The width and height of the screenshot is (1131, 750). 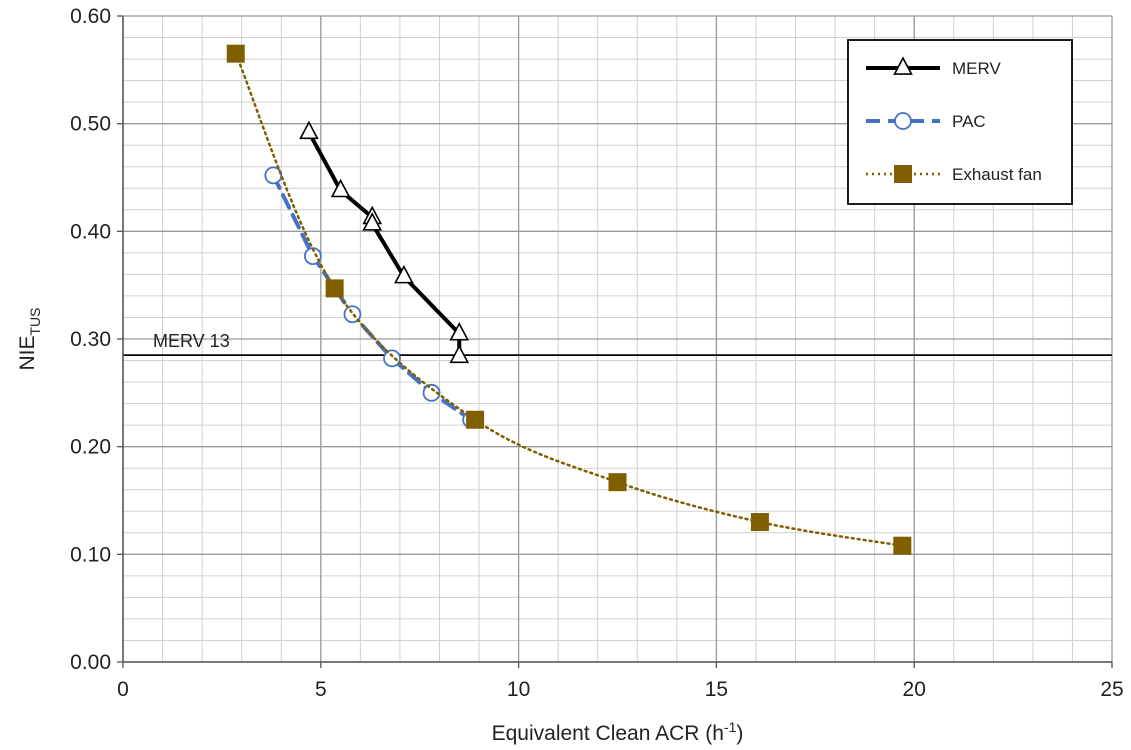 What do you see at coordinates (1111, 689) in the screenshot?
I see `x-tick-label: 25` at bounding box center [1111, 689].